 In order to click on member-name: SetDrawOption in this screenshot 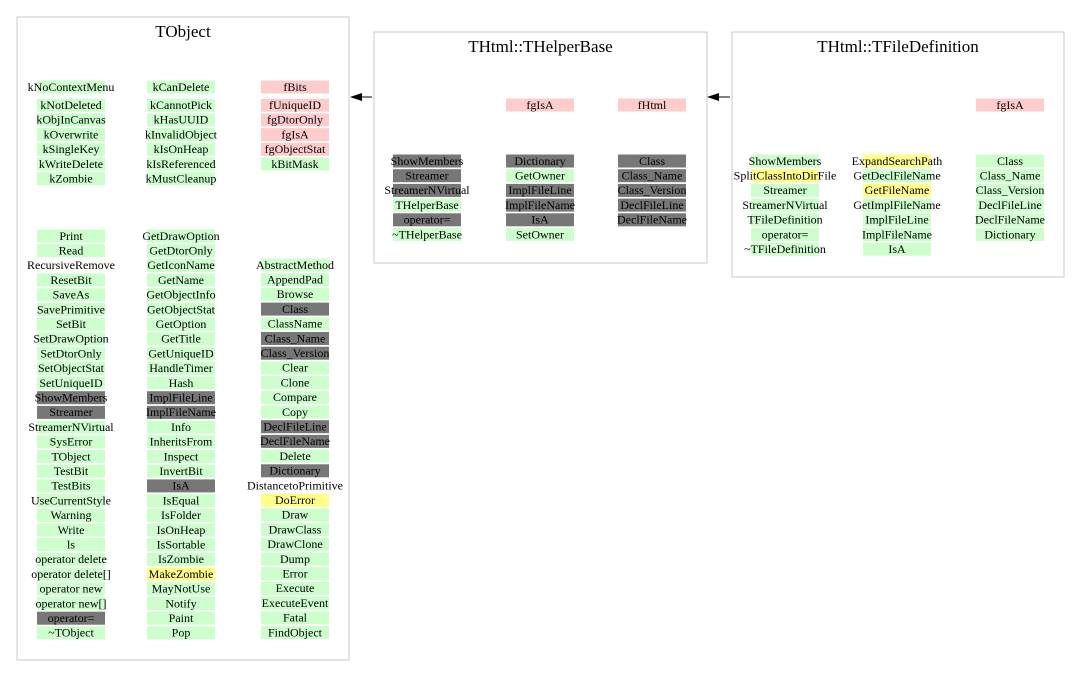, I will do `click(70, 339)`.